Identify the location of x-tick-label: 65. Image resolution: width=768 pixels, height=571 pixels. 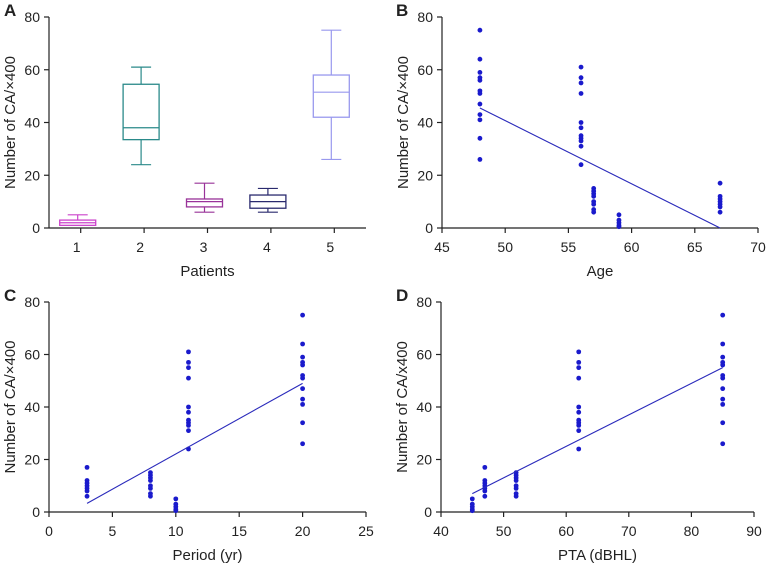
(695, 247).